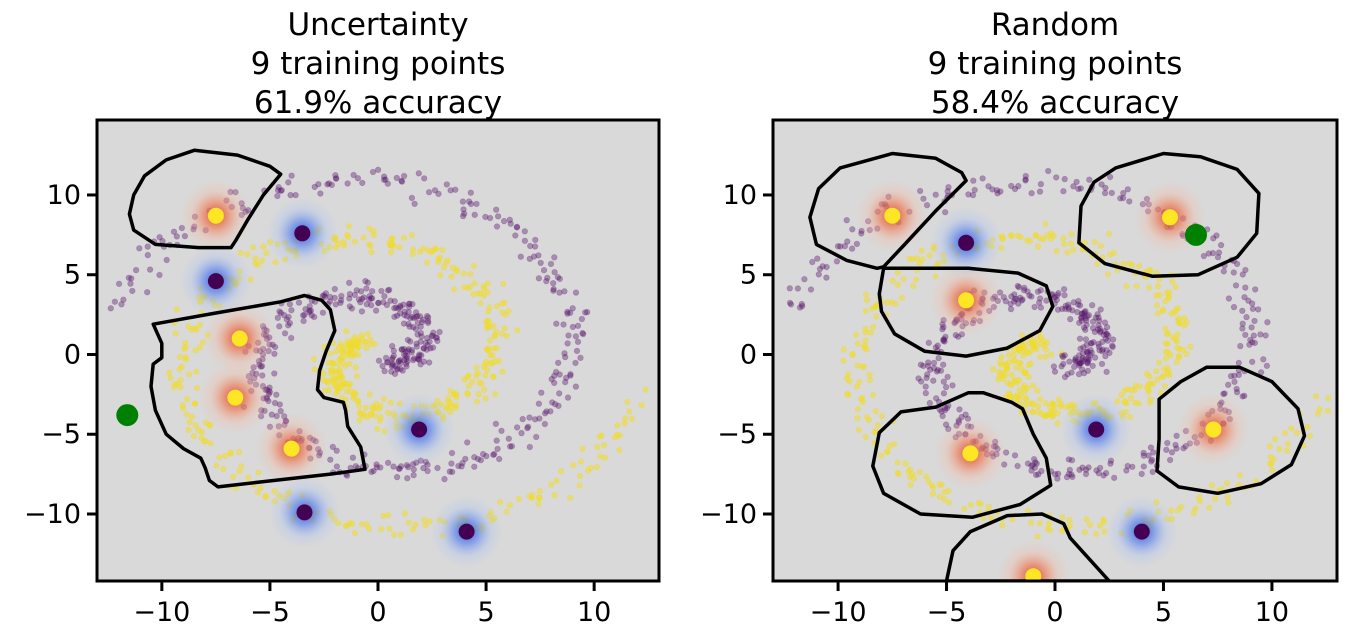 The width and height of the screenshot is (1345, 643). Describe the element at coordinates (1169, 215) in the screenshot. I see `decision-boundary` at that location.